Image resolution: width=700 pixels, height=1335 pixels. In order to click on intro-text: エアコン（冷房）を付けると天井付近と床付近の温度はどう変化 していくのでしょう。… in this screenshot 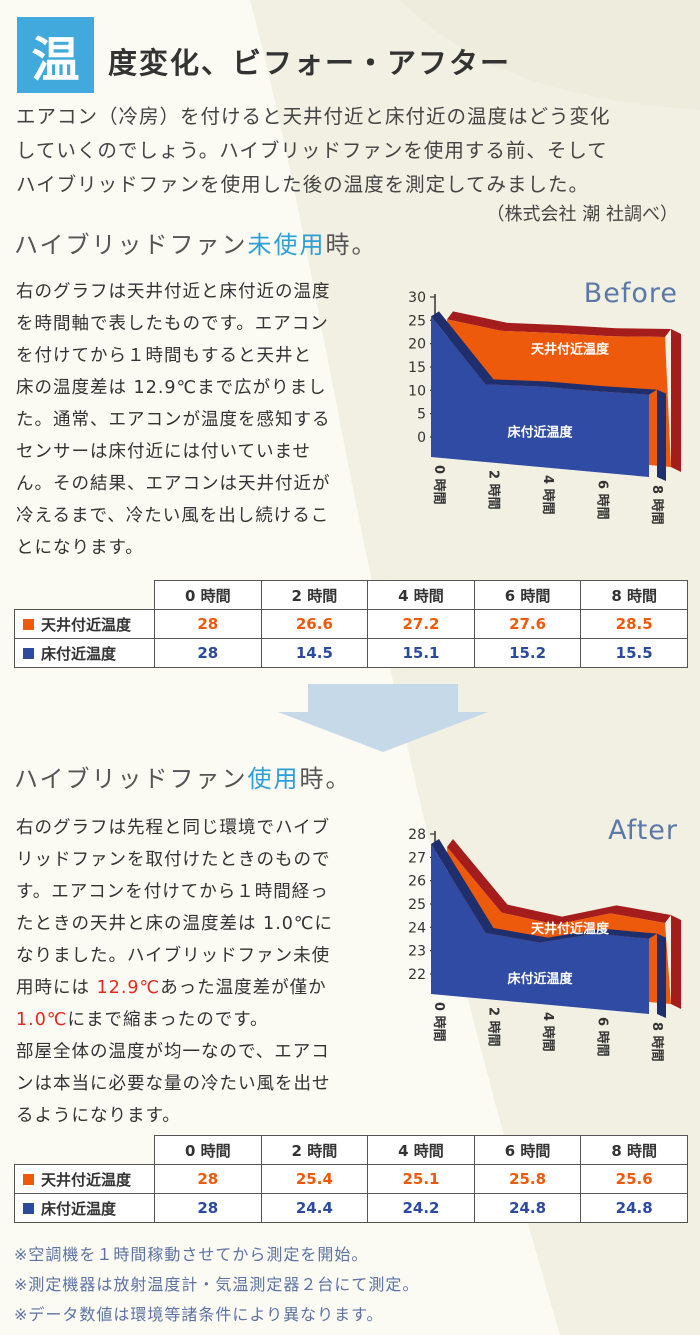, I will do `click(353, 151)`.